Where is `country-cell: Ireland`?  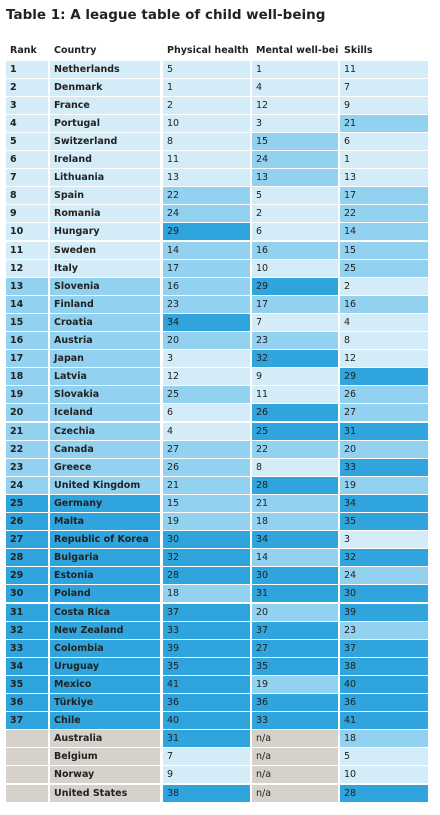
country-cell: Ireland is located at coordinates (105, 160).